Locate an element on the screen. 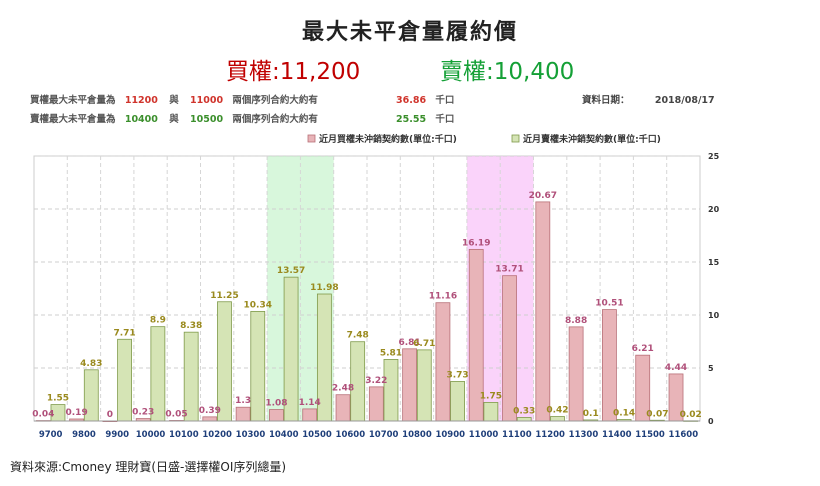 The image size is (820, 486). info-put-amount: 25.55 is located at coordinates (411, 119).